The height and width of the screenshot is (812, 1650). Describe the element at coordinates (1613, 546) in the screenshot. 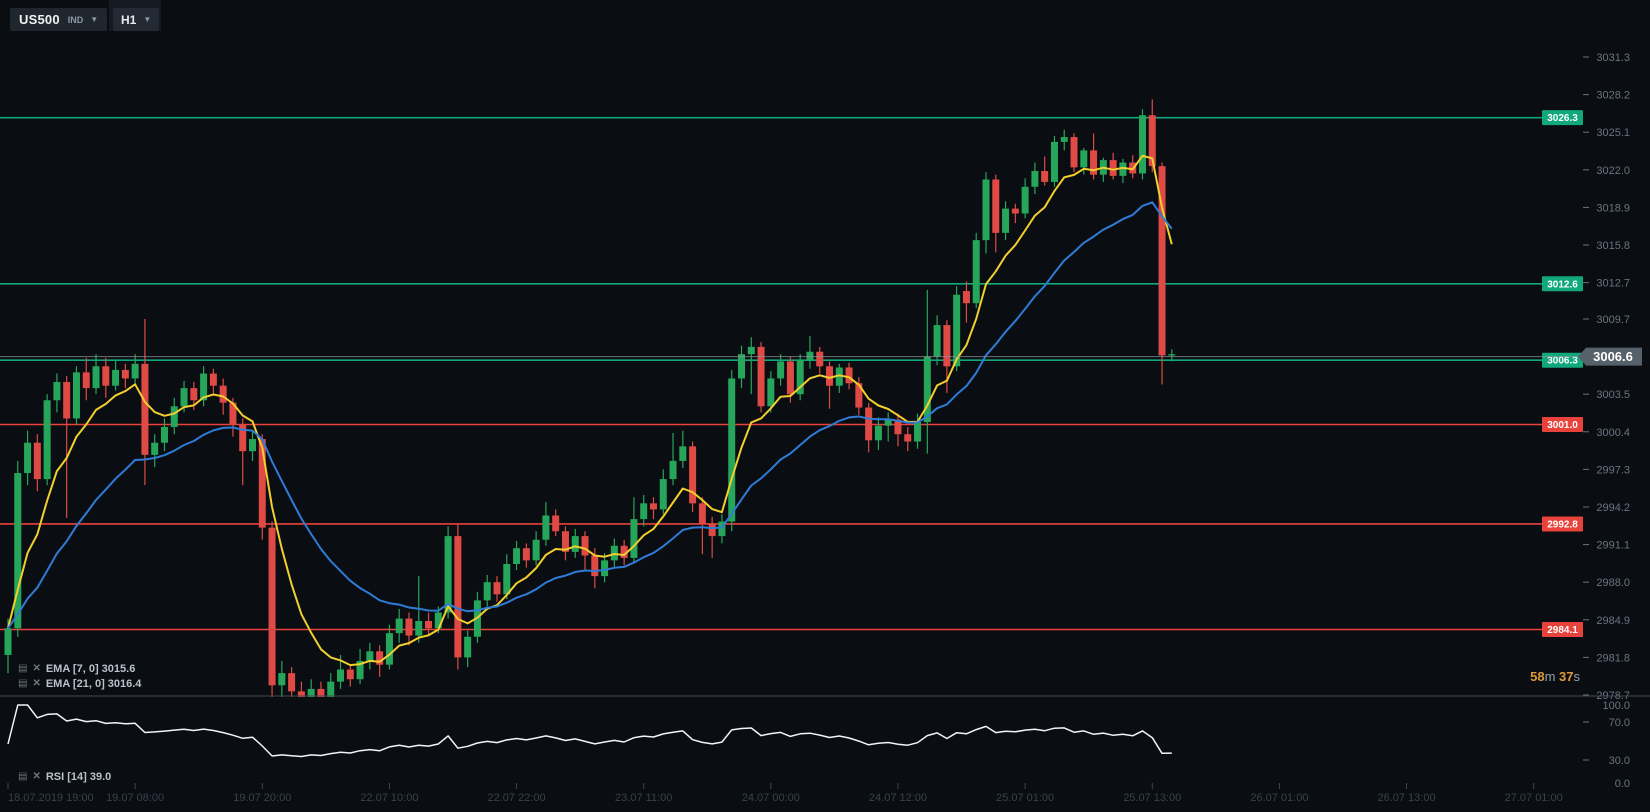

I see `svg-text: 2991.1` at that location.